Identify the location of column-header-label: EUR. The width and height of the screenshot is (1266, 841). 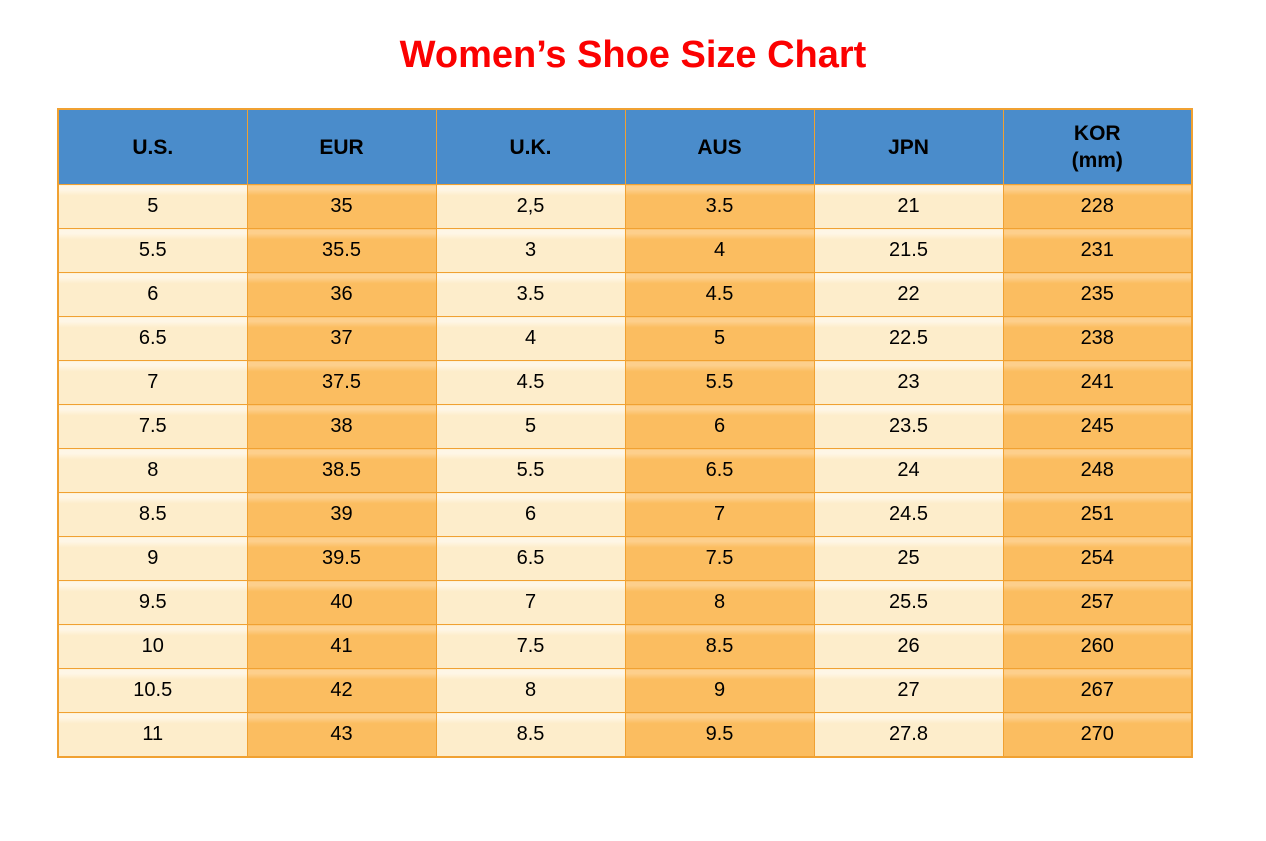
(341, 147).